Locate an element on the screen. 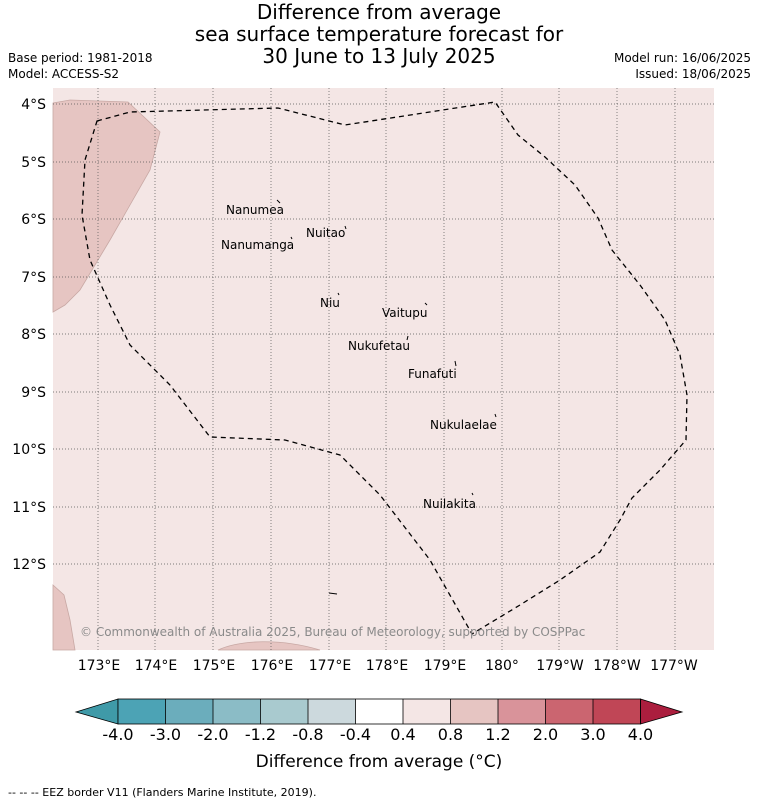  lon-tick: 174°E is located at coordinates (156, 666).